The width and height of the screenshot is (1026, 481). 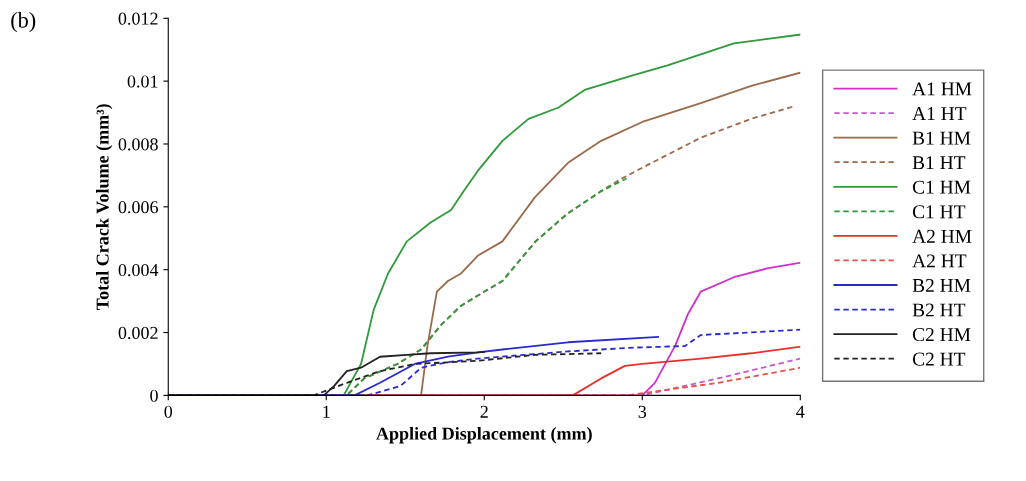 What do you see at coordinates (941, 187) in the screenshot?
I see `legend-label: C1 HM` at bounding box center [941, 187].